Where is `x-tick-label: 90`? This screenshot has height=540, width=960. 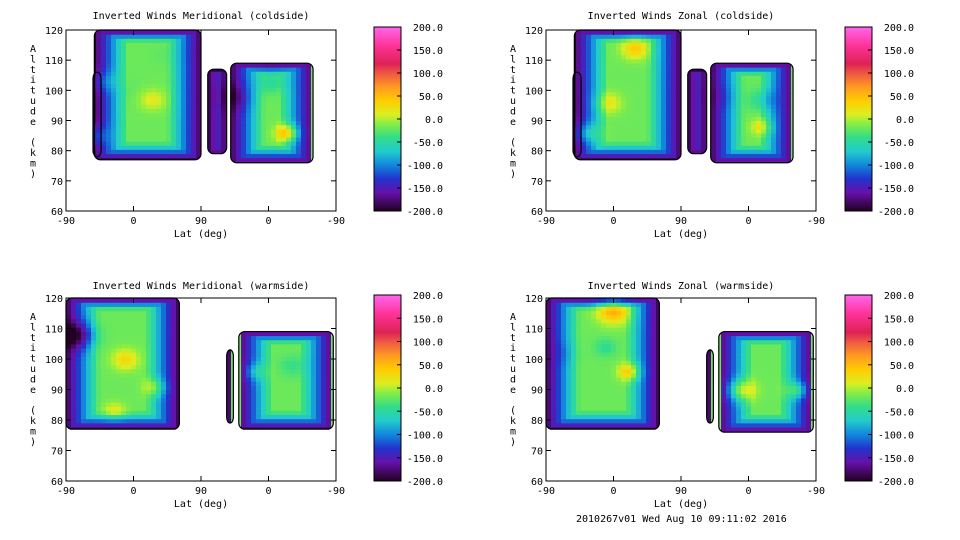 x-tick-label: 90 is located at coordinates (681, 221).